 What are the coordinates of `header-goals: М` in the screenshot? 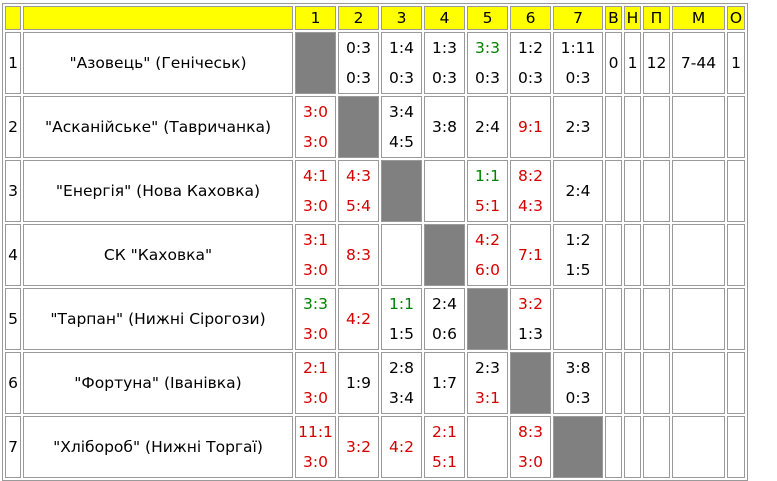 It's located at (698, 18).